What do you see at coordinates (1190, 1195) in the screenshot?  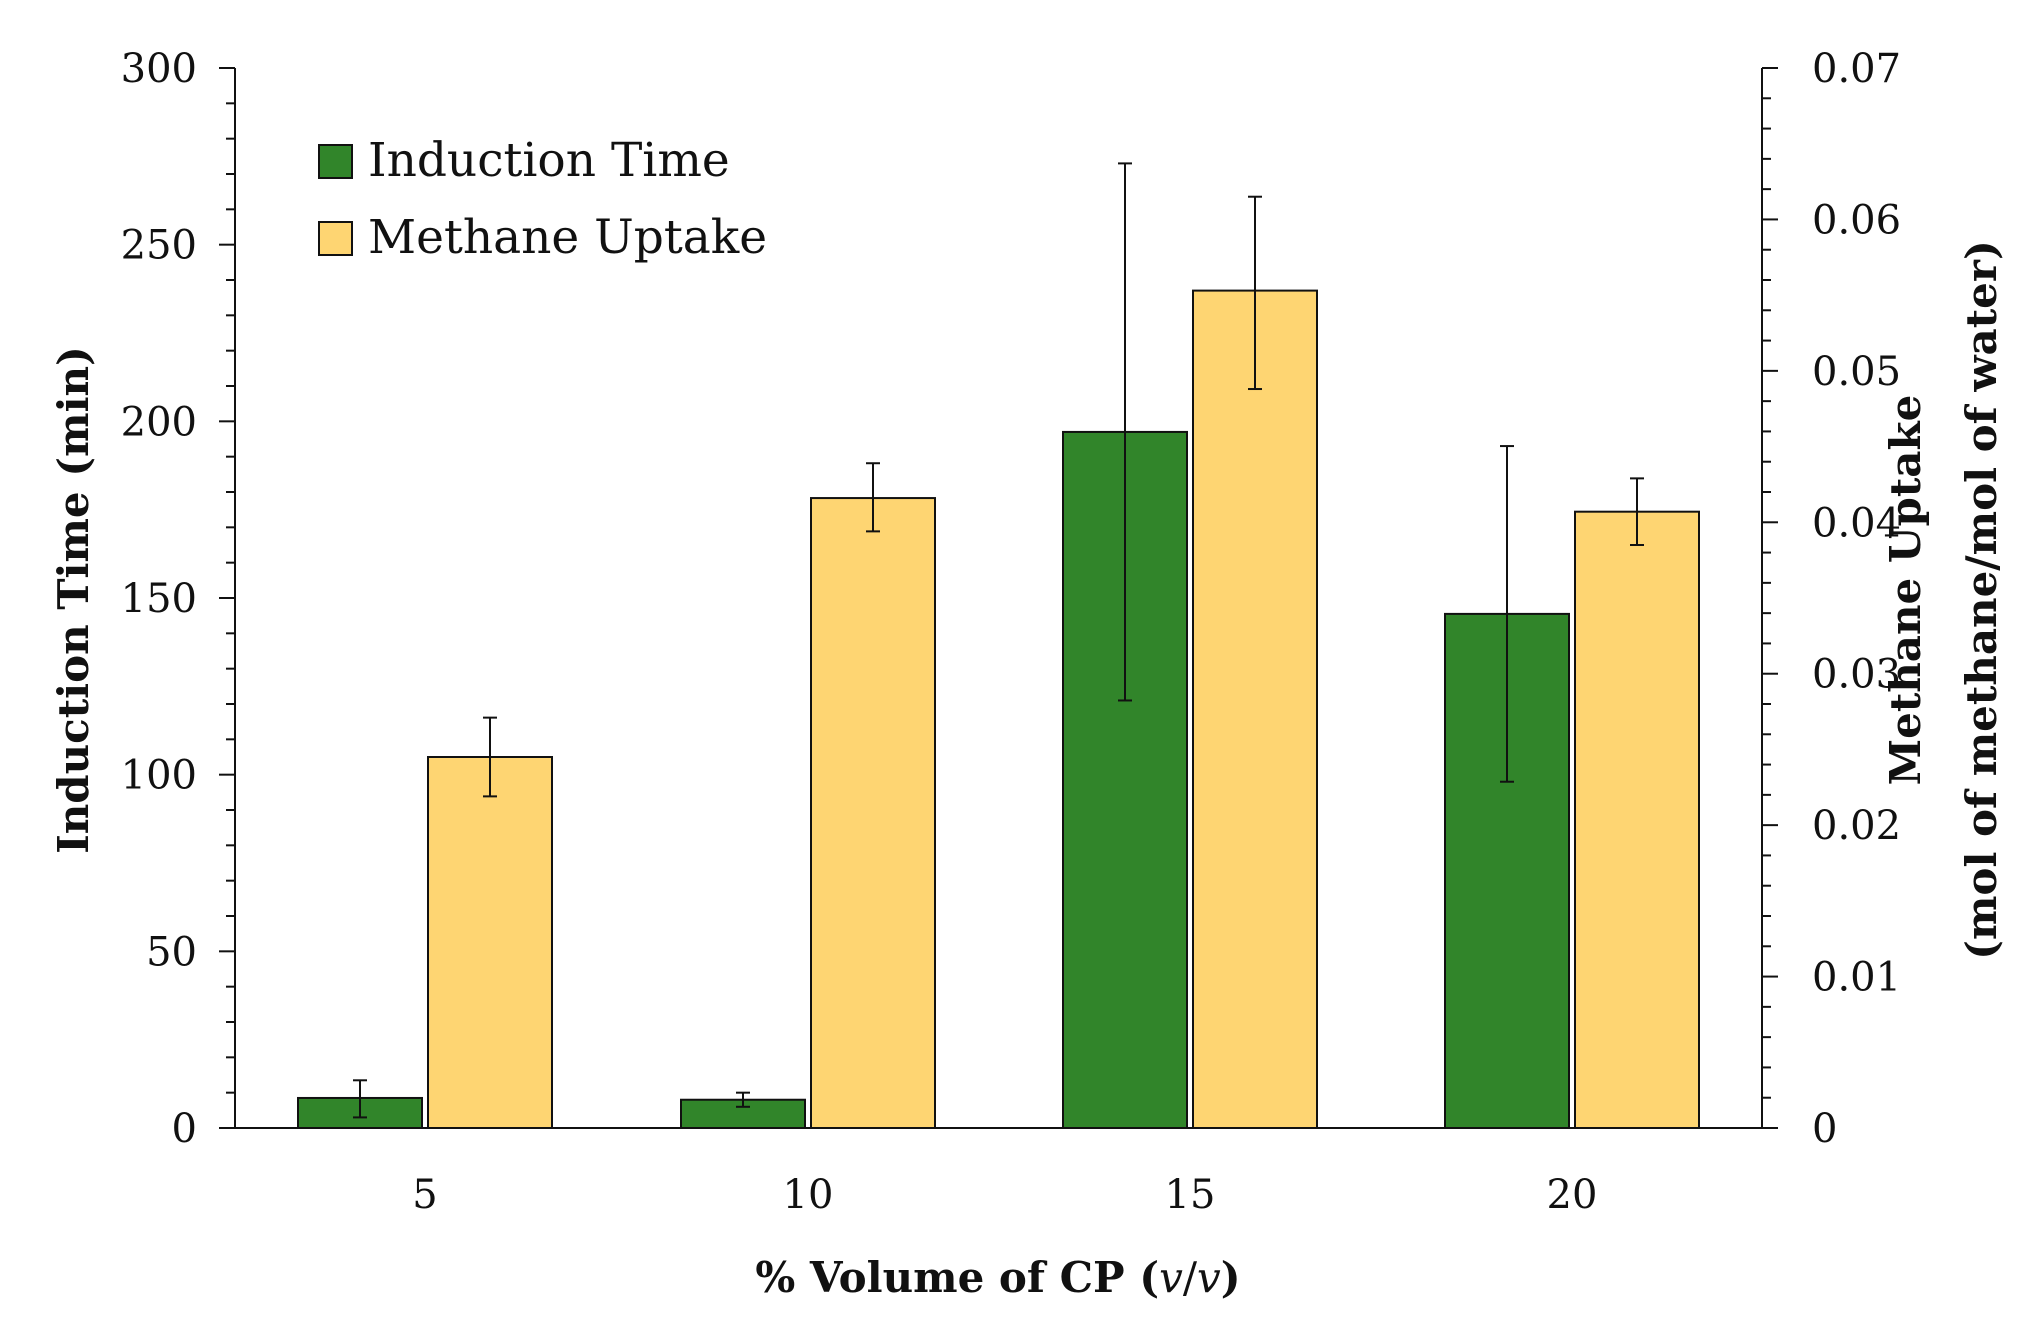 I see `x-tick-label-15: 15` at bounding box center [1190, 1195].